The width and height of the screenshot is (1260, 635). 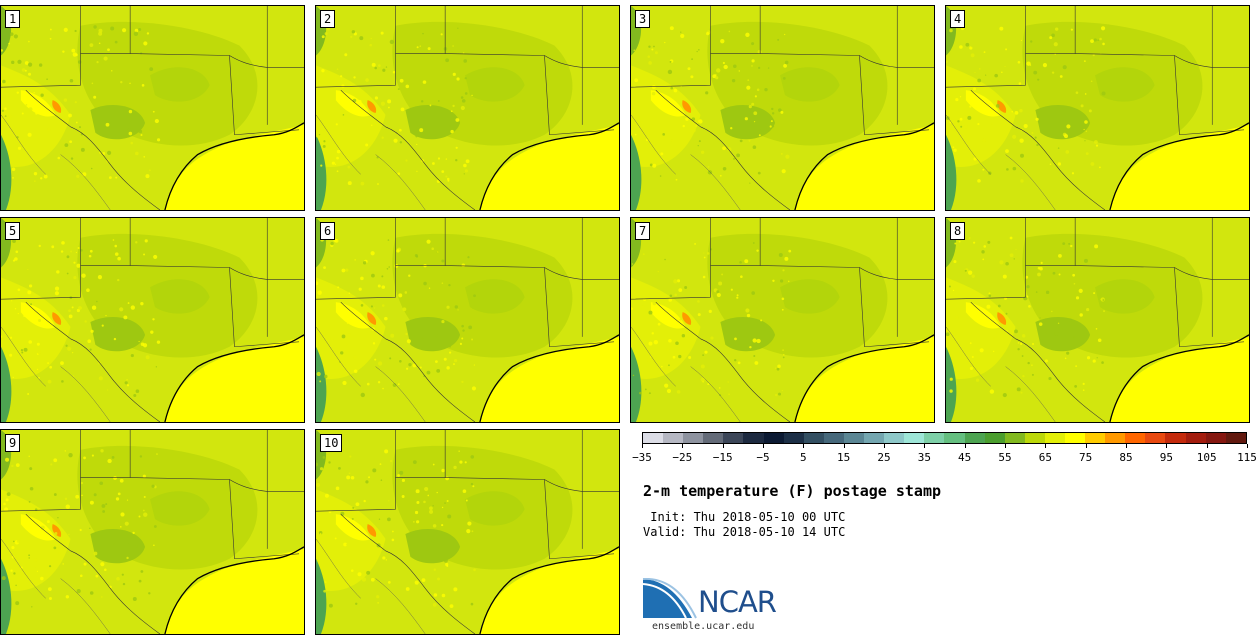 What do you see at coordinates (1206, 457) in the screenshot?
I see `colorbar-tick-label: 105` at bounding box center [1206, 457].